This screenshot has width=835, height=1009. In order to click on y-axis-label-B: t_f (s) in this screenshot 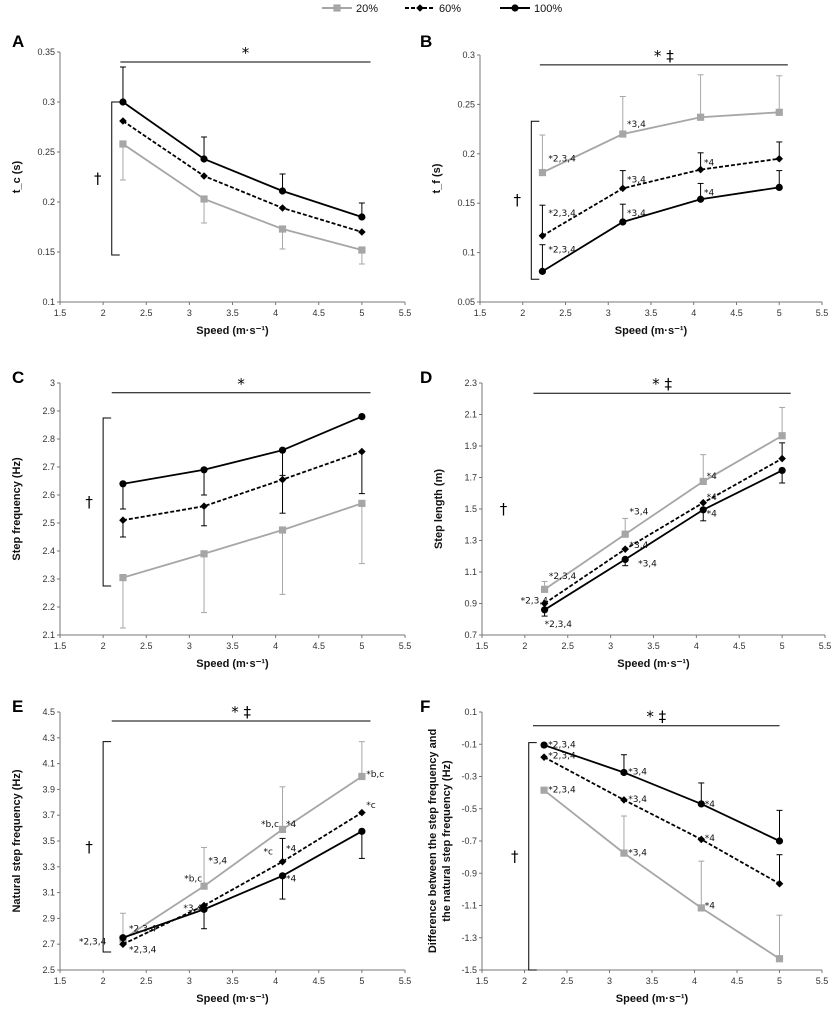, I will do `click(437, 178)`.